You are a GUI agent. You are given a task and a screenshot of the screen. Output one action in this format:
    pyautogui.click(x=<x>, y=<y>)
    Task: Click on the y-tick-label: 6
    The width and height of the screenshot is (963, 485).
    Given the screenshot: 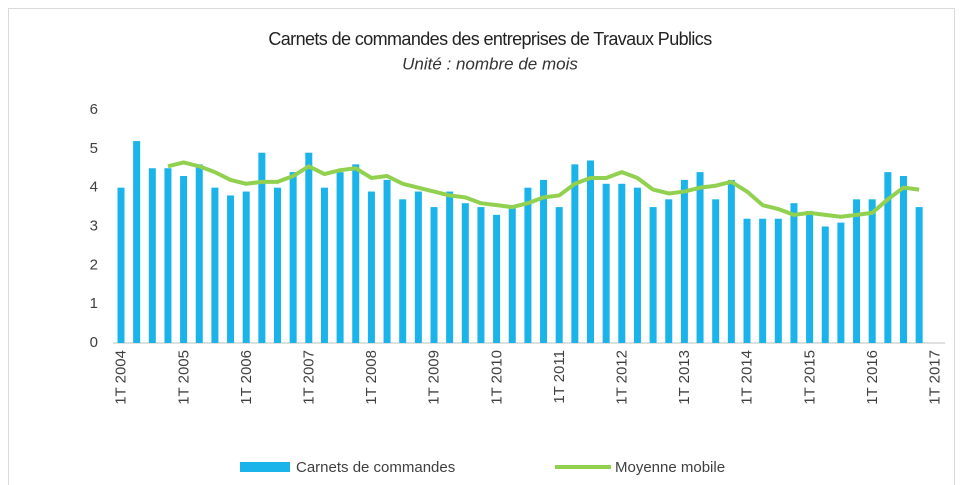 What is the action you would take?
    pyautogui.click(x=94, y=109)
    